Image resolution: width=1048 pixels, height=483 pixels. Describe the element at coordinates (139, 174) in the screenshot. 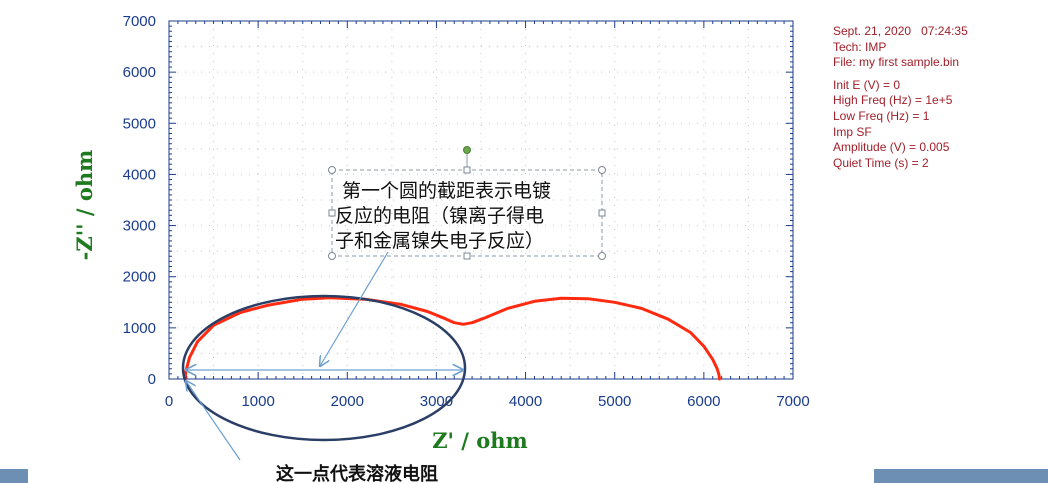

I see `y-tick-label: 4000` at that location.